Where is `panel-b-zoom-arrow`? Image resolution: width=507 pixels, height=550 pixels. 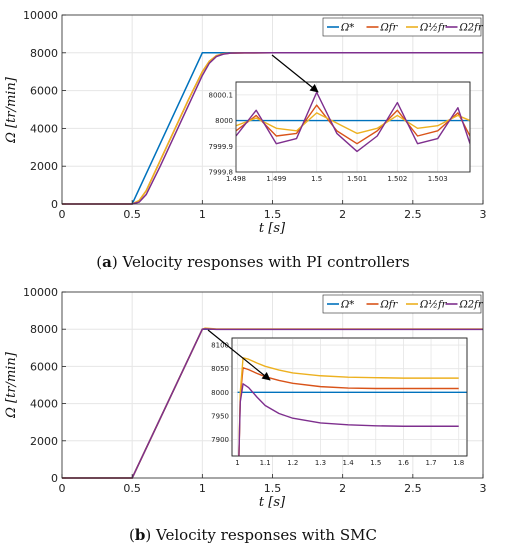
panel-b-zoom-arrow is located at coordinates (239, 355).